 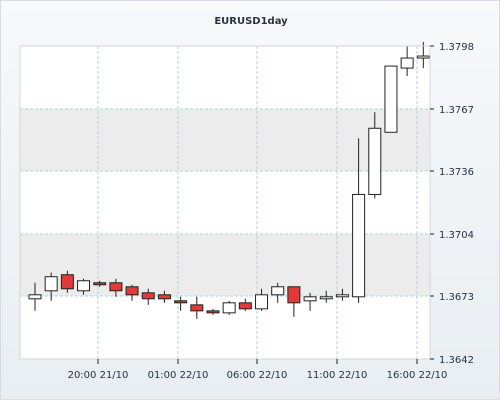 I want to click on plot-band, so click(x=225, y=140).